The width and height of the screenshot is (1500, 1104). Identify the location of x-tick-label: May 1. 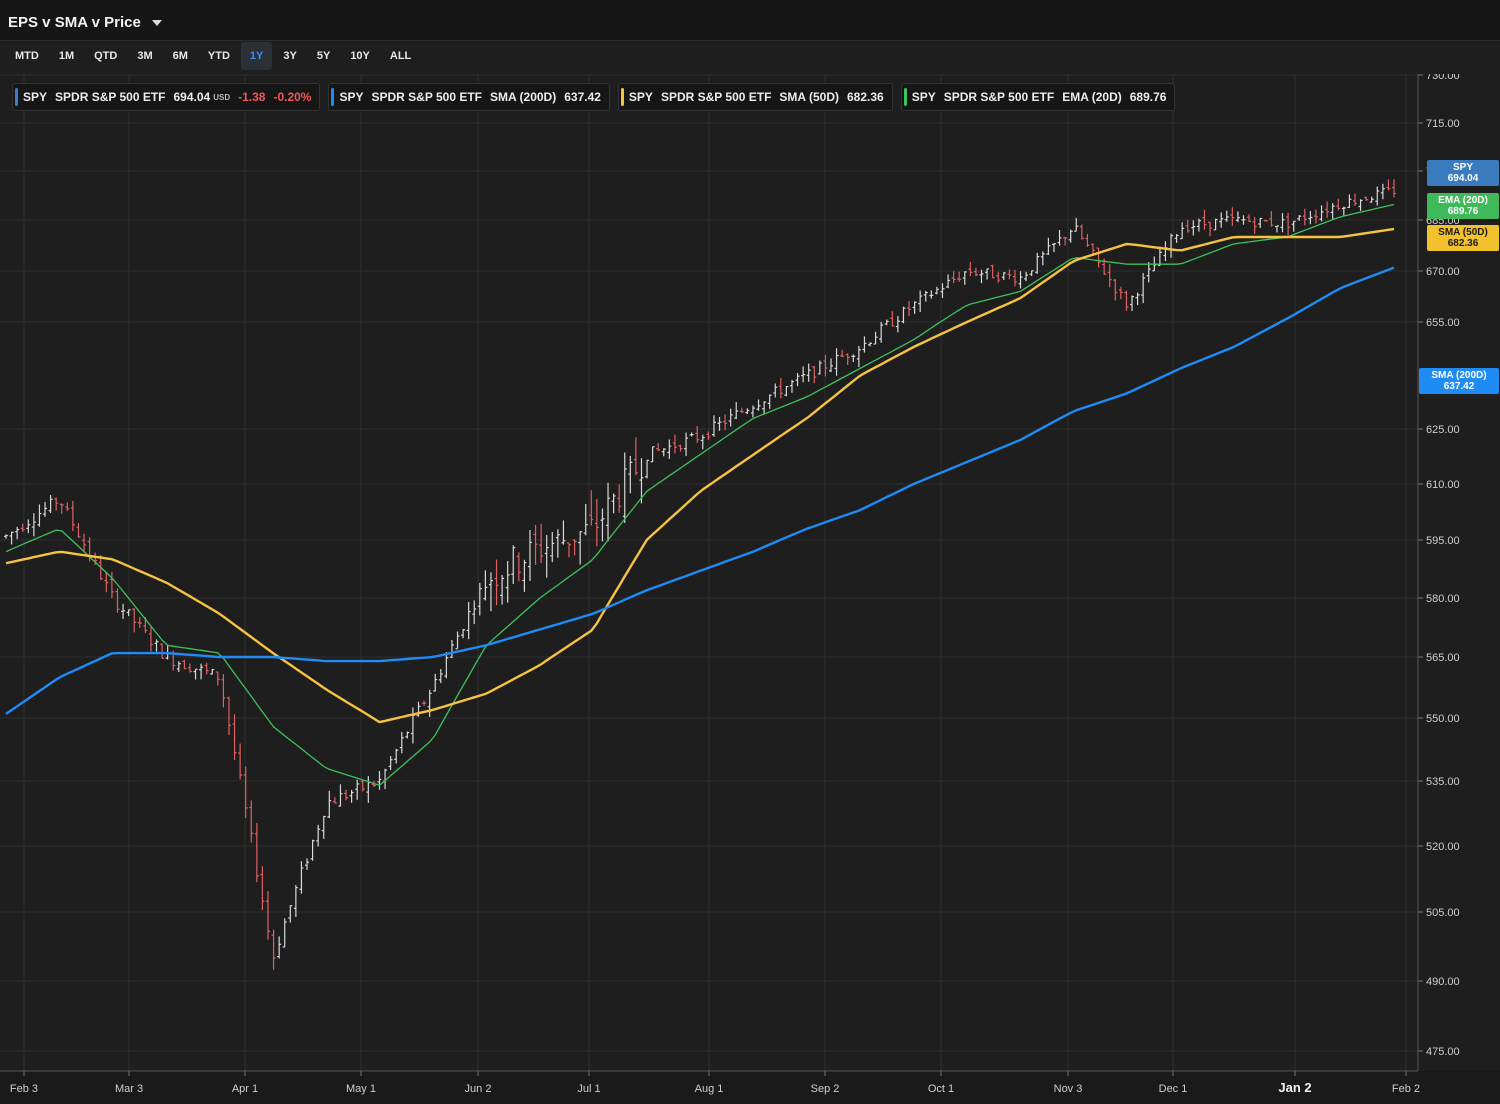
(361, 1089).